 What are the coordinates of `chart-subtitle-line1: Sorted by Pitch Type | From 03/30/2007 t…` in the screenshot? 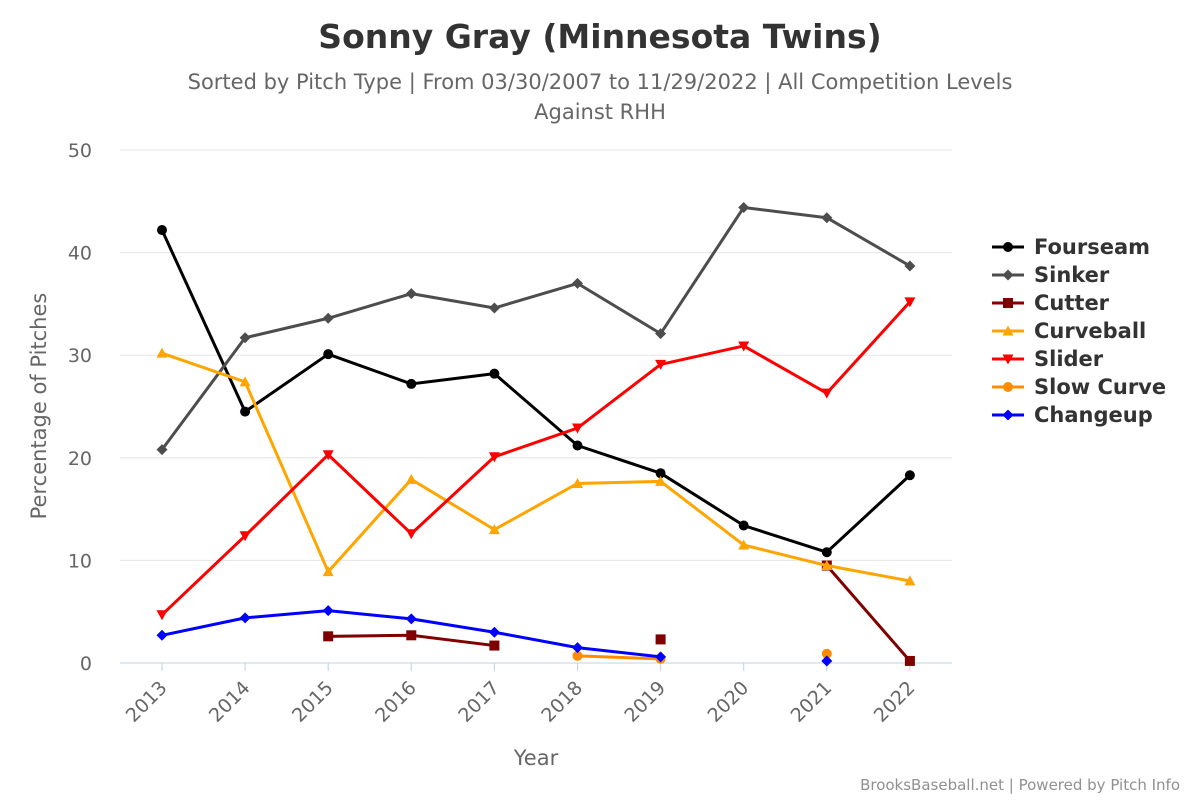 It's located at (600, 82).